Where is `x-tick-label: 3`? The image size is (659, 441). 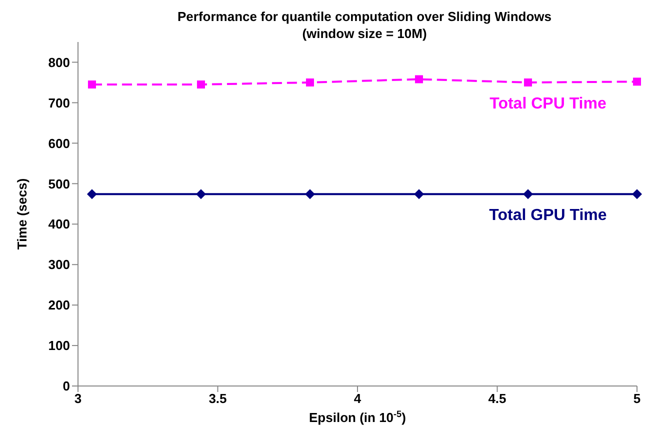 x-tick-label: 3 is located at coordinates (78, 398).